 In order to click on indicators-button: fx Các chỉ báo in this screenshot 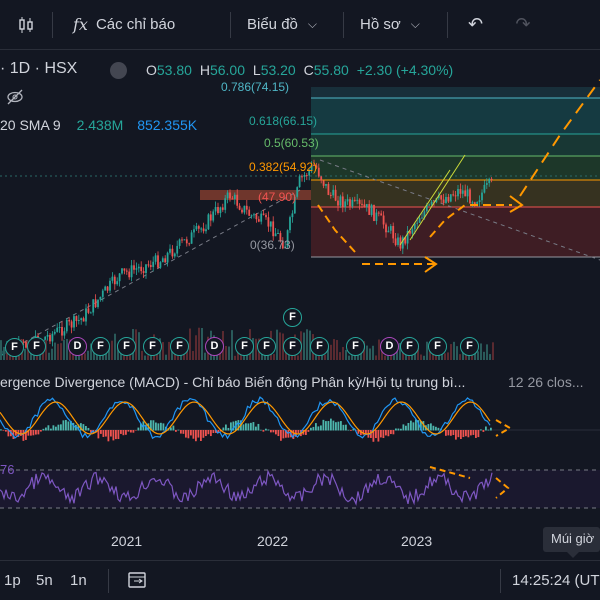, I will do `click(141, 25)`.